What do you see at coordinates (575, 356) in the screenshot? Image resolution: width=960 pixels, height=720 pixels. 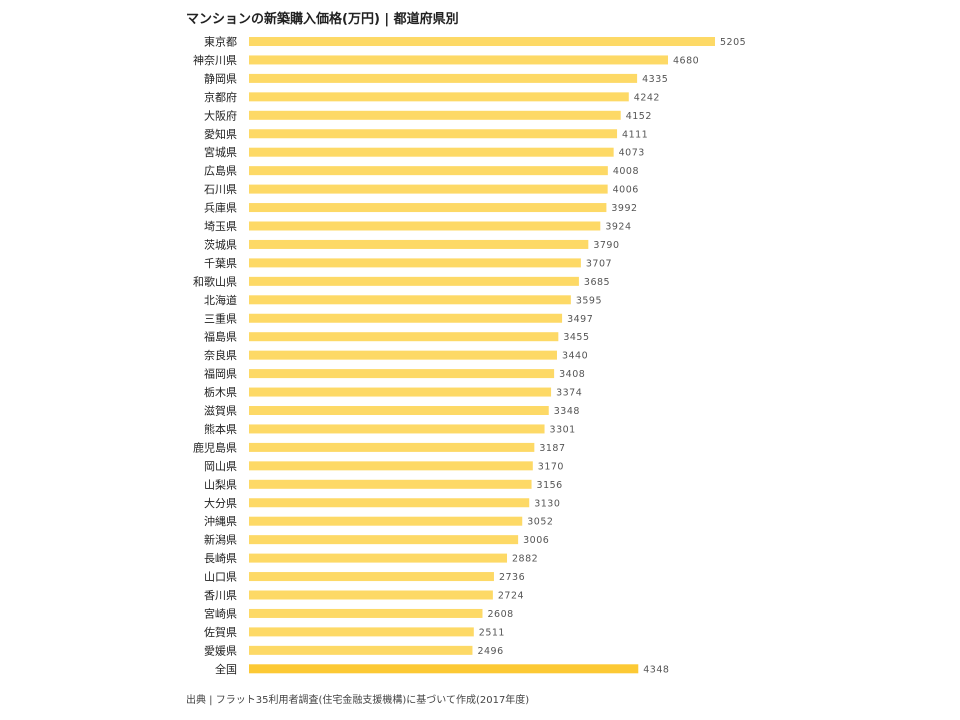 I see `value-label: 3440` at bounding box center [575, 356].